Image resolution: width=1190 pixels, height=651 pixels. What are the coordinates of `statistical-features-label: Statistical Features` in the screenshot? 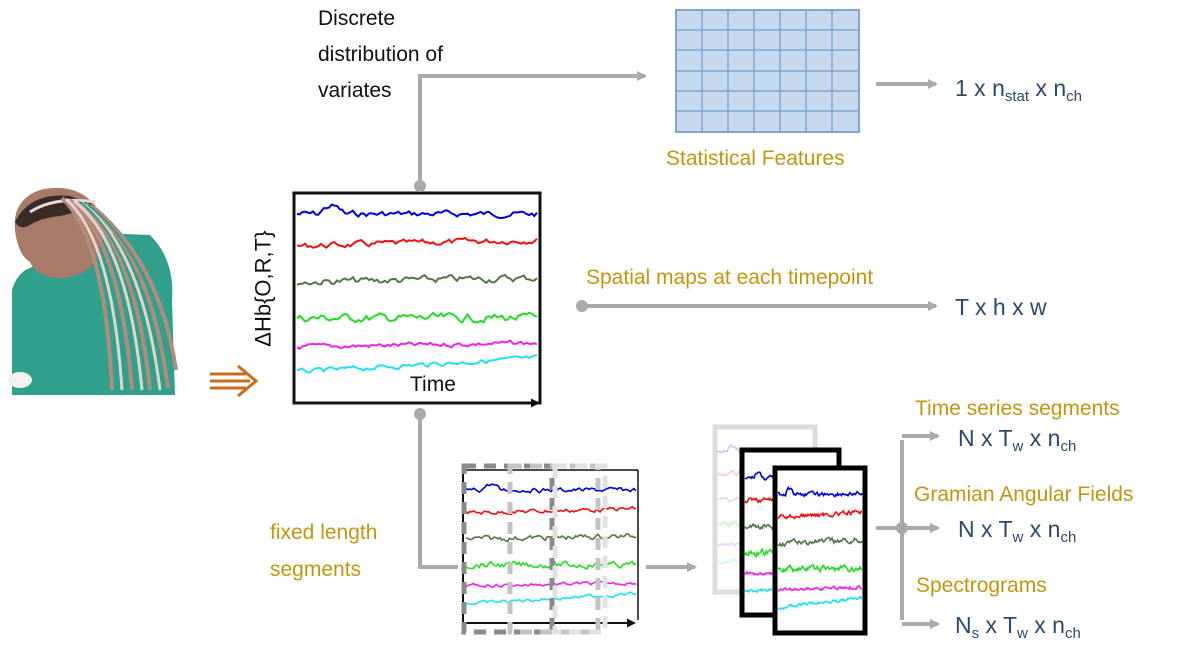 It's located at (755, 158).